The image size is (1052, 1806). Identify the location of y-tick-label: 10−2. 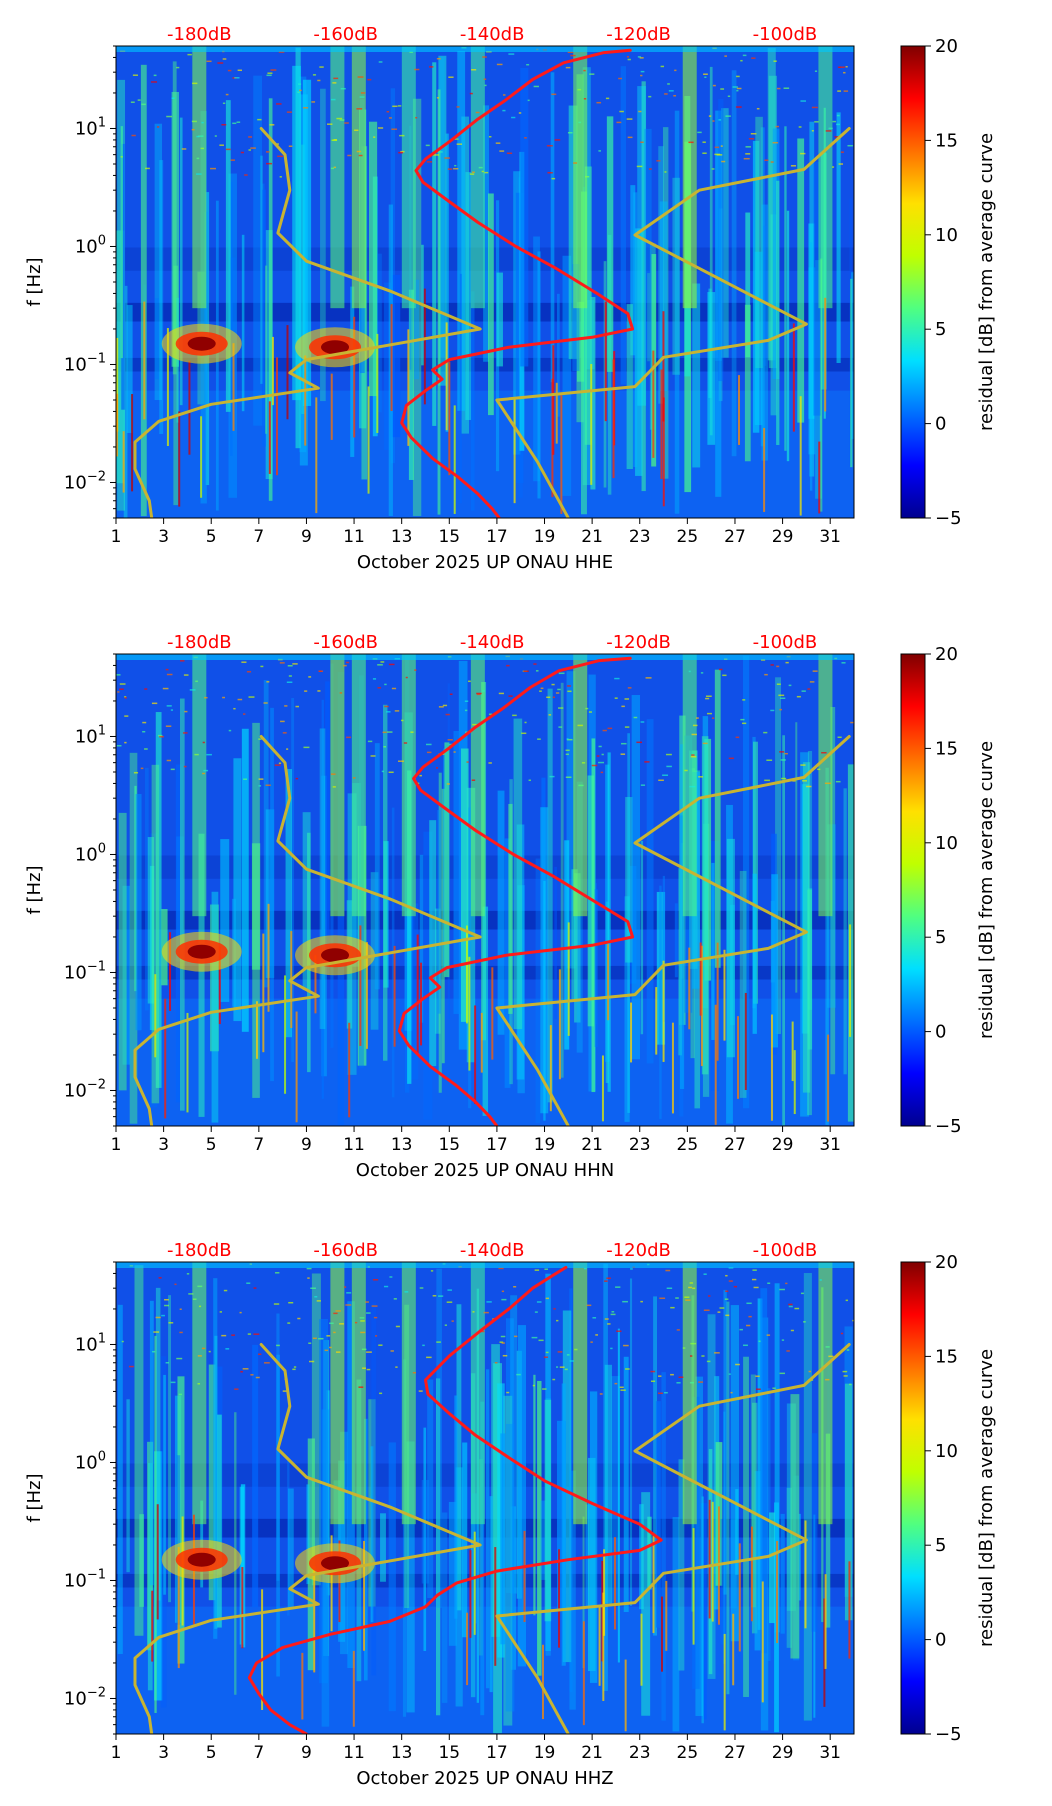
(85, 1089).